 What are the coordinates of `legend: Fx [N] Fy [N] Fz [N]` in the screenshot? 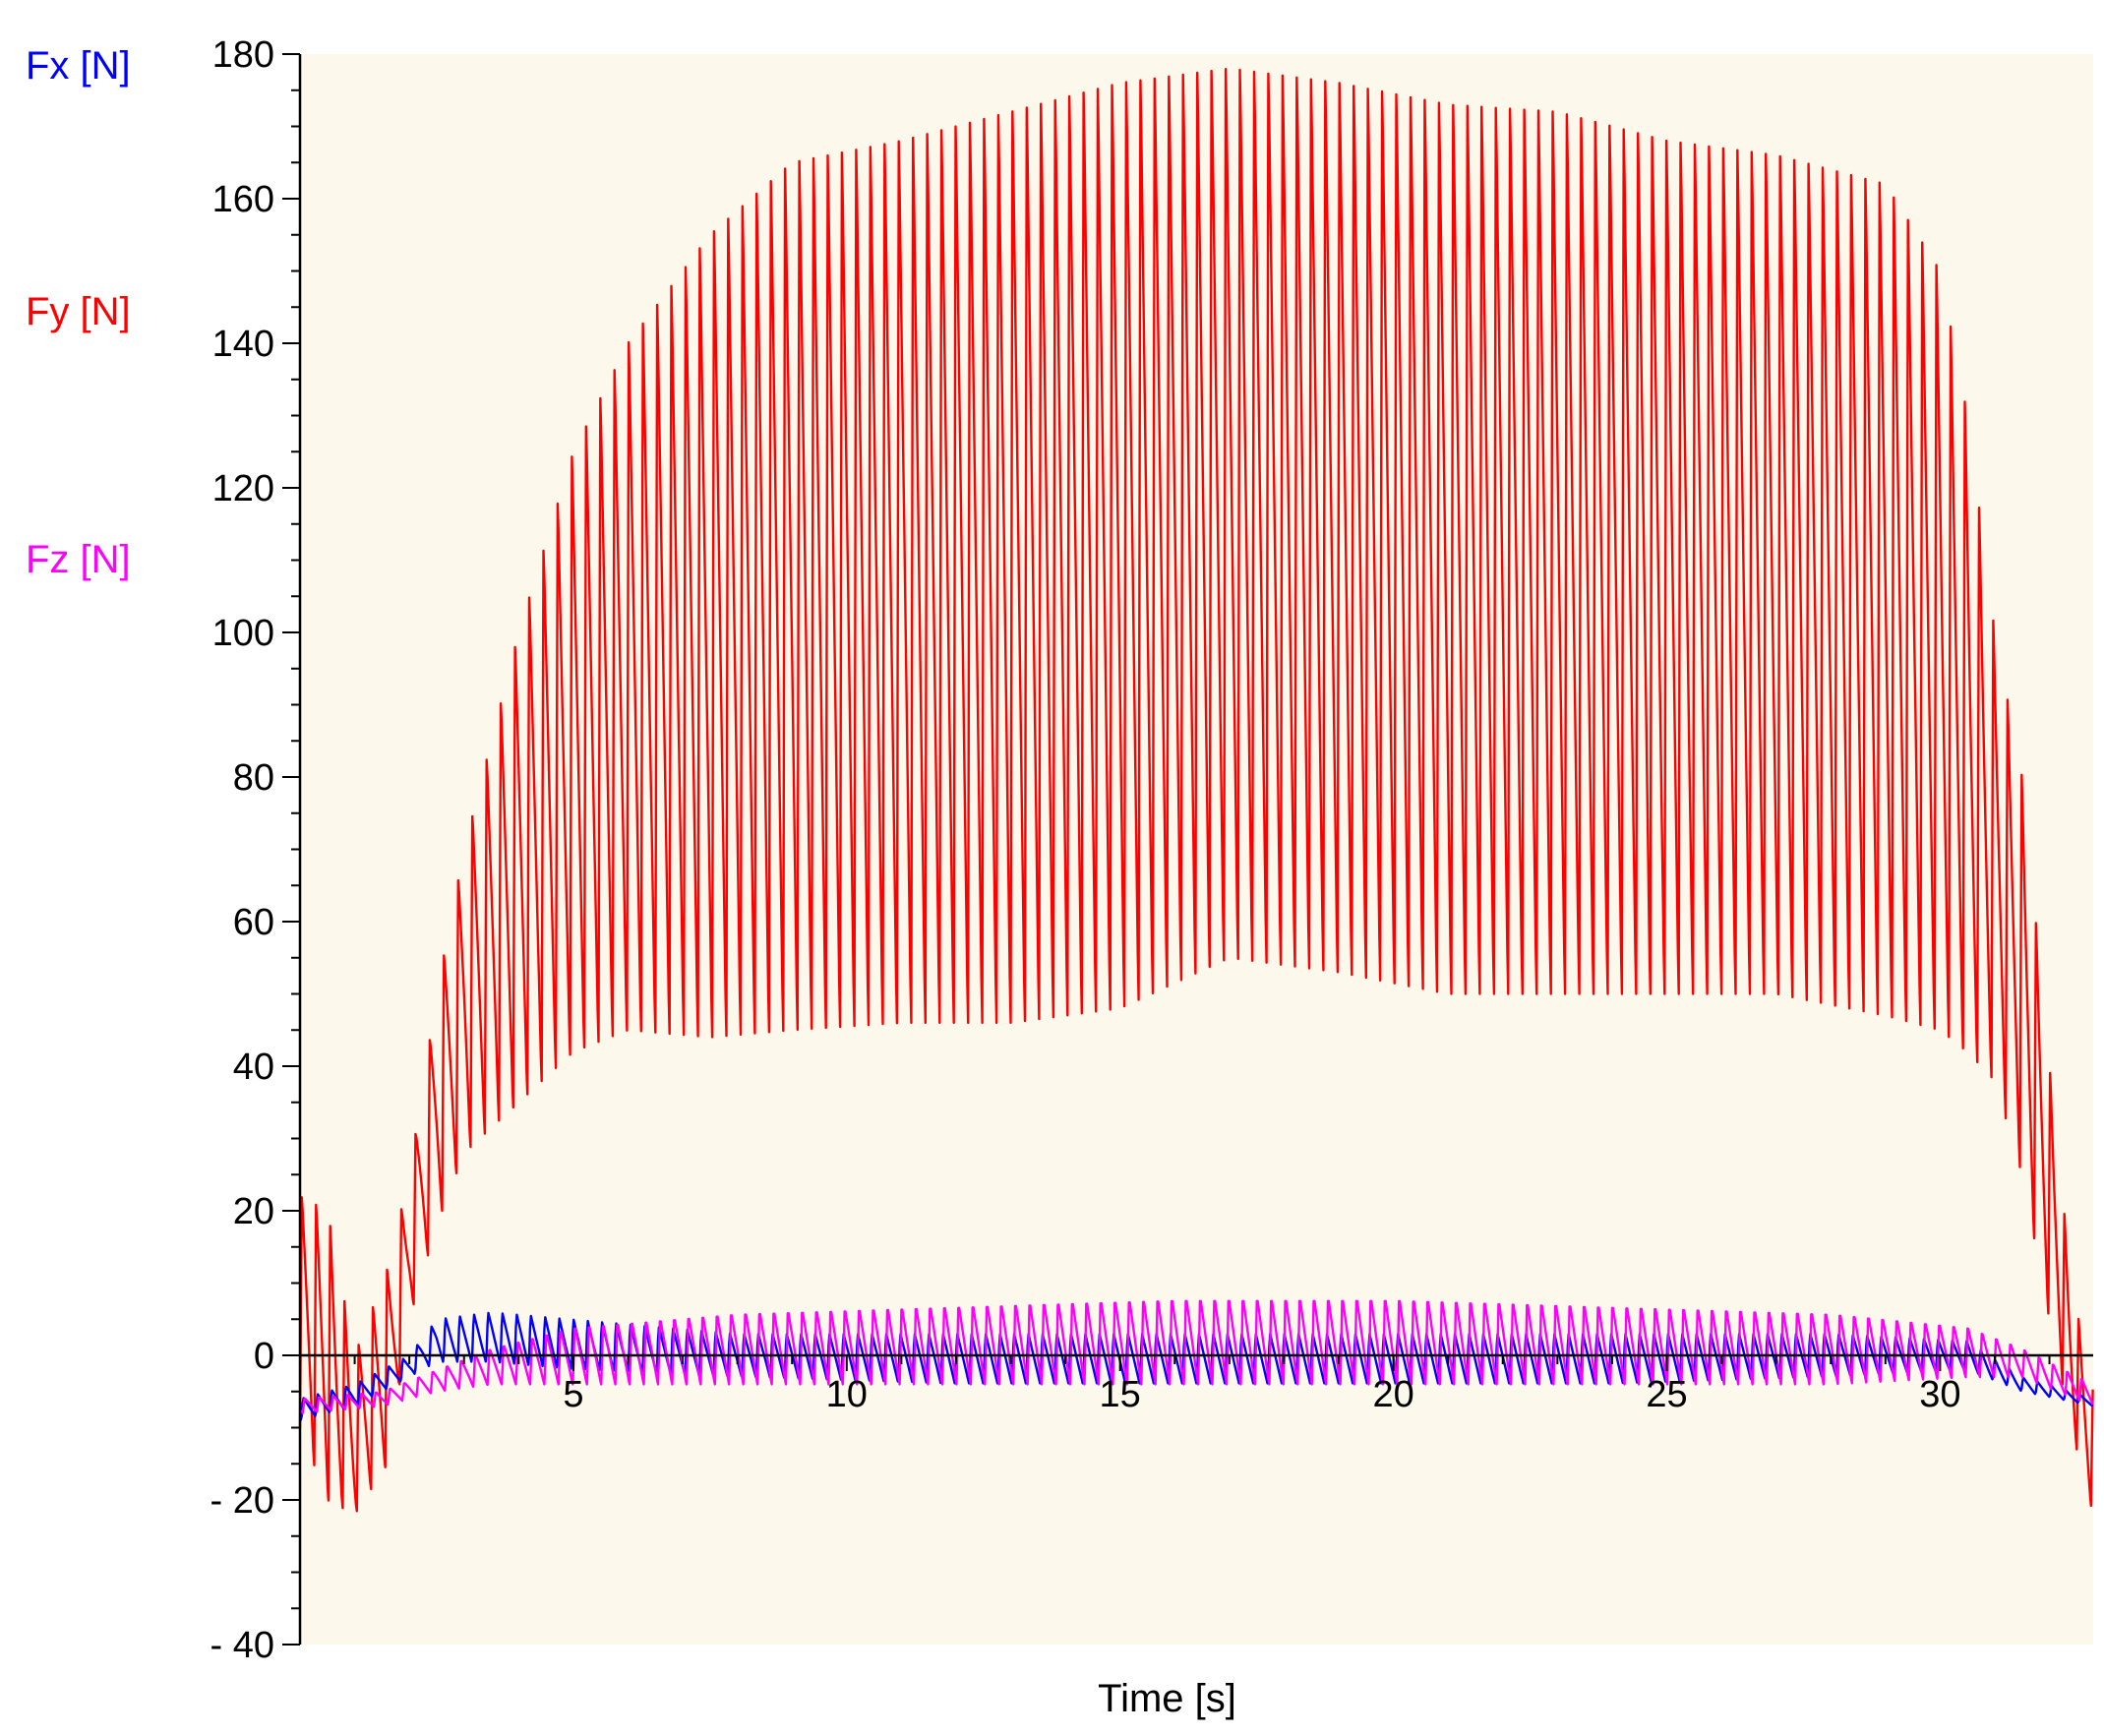 It's located at (78, 312).